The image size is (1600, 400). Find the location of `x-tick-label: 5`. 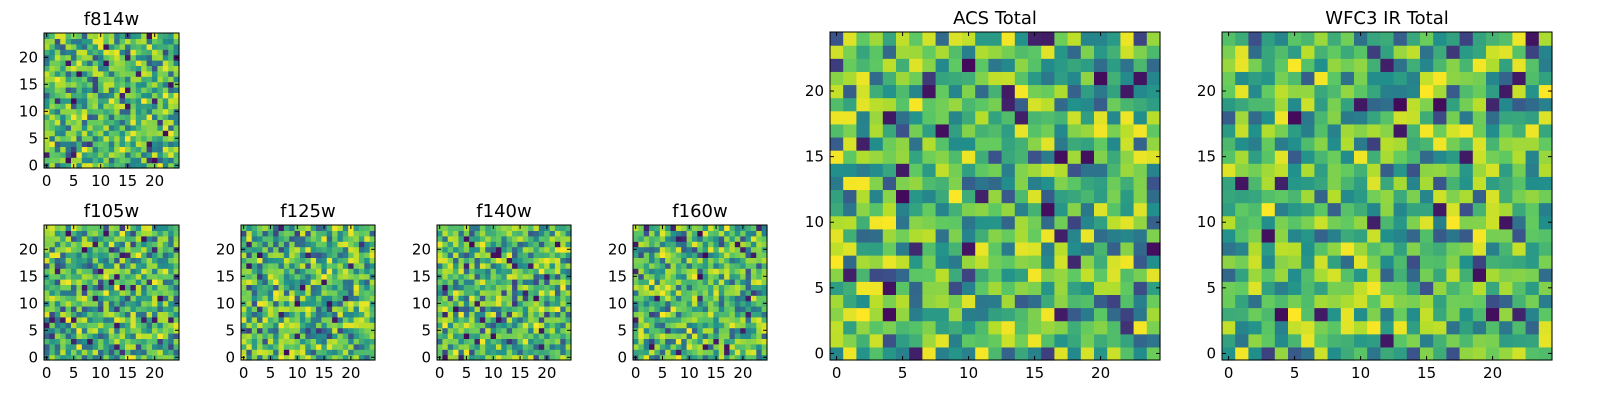

x-tick-label: 5 is located at coordinates (271, 373).